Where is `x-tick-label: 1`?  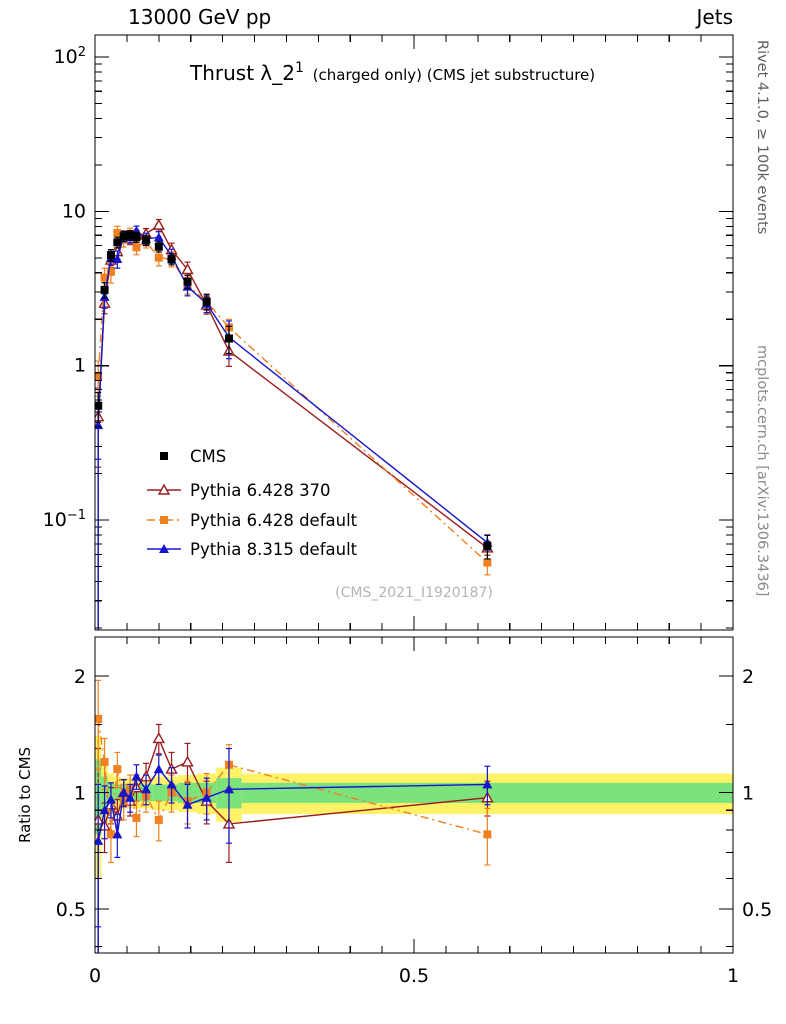
x-tick-label: 1 is located at coordinates (733, 976).